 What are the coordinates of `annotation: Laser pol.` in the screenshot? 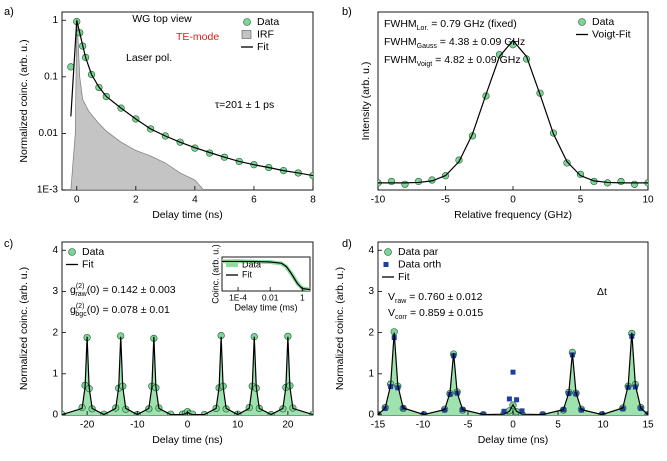 It's located at (149, 58).